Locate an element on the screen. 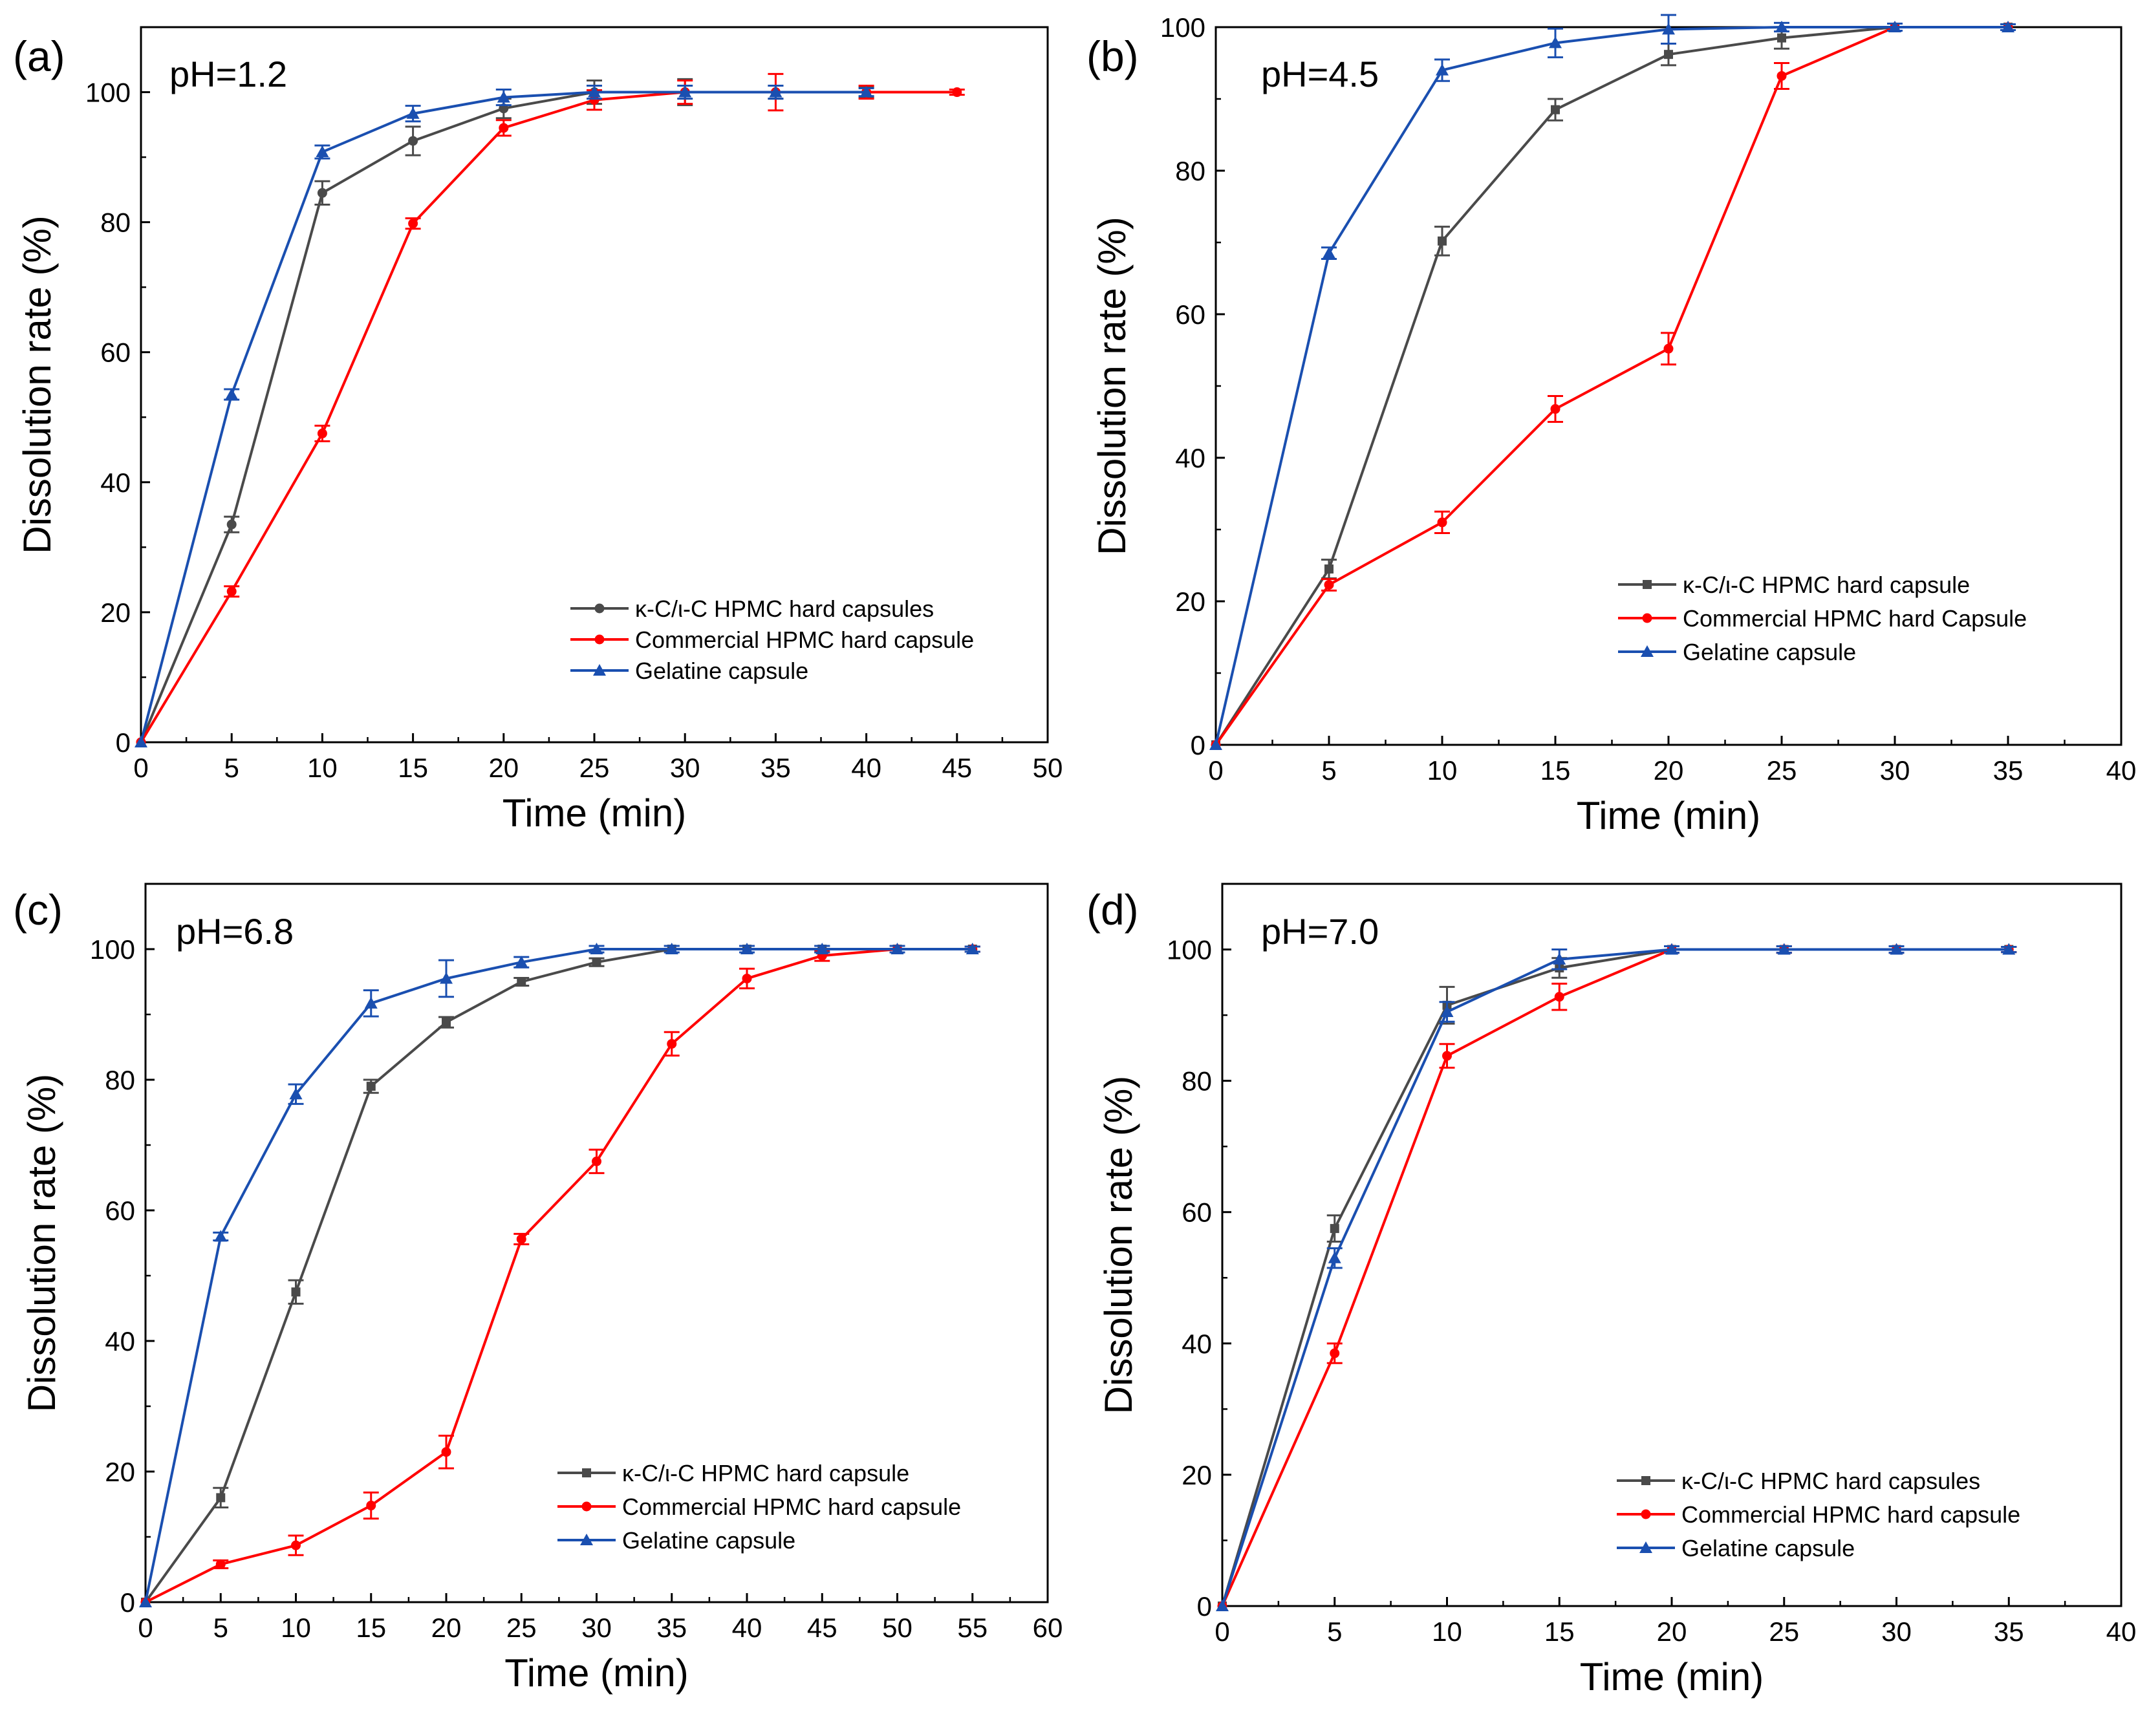  legend-entry: κ-C/ι-C HPMC hard capsules is located at coordinates (752, 608).